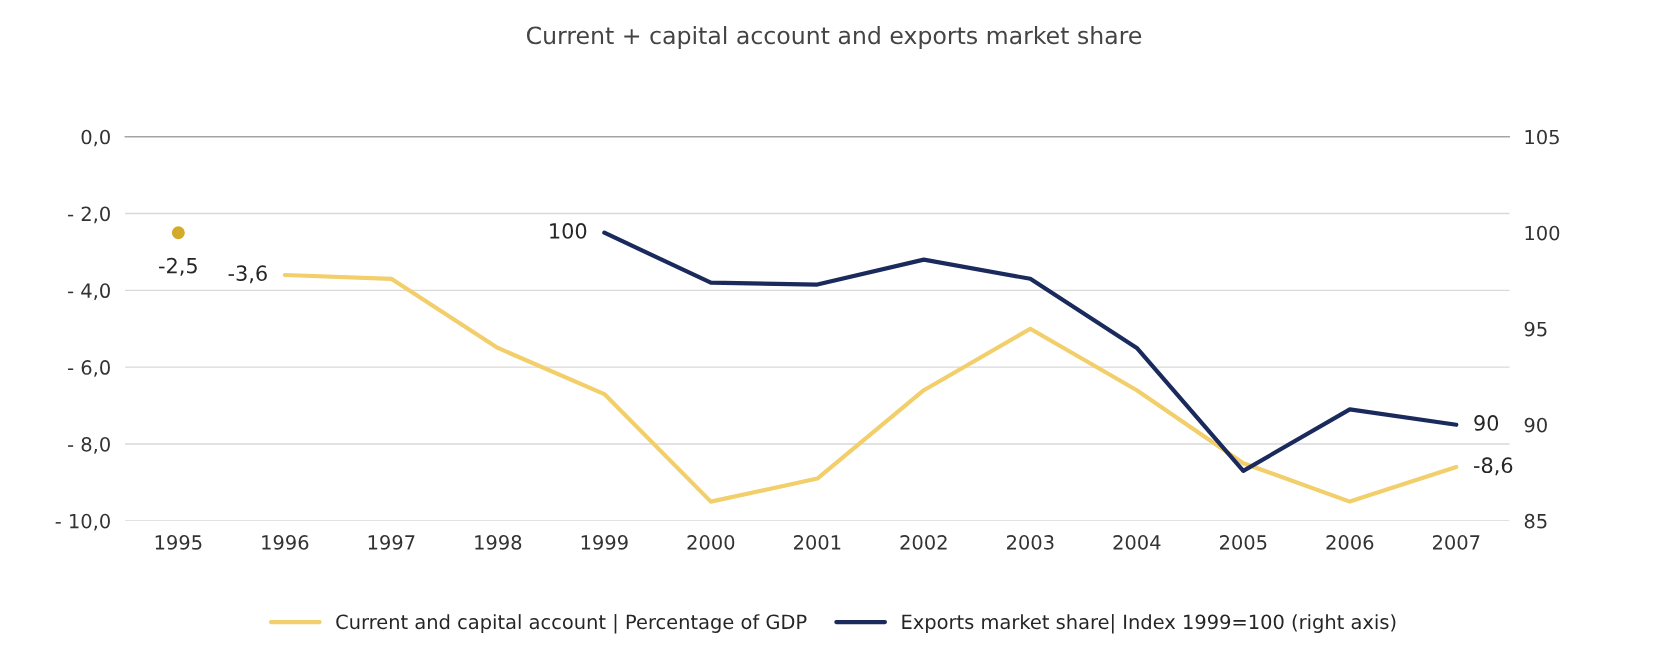 The width and height of the screenshot is (1668, 651). I want to click on y2-tick-label: 85, so click(1535, 521).